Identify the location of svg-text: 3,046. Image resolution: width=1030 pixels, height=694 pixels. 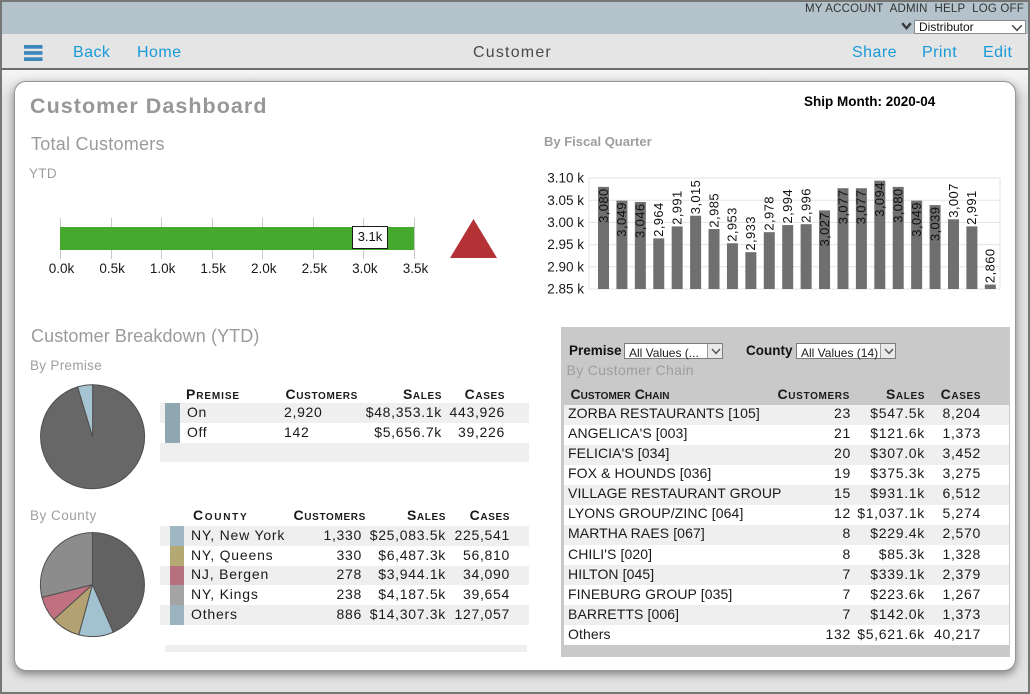
(640, 220).